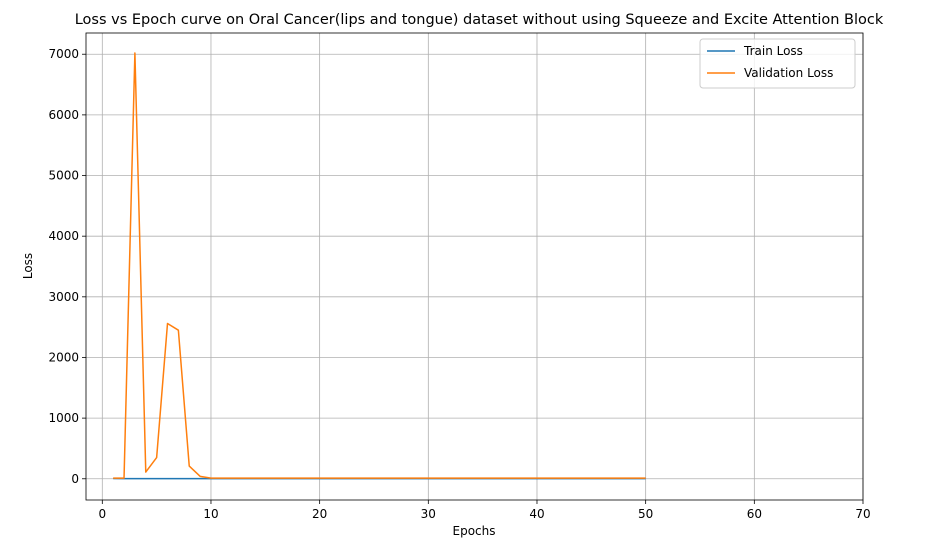  Describe the element at coordinates (484, 510) in the screenshot. I see `x-axis-ticks: 0 10 20 30 40 50 60 70` at that location.